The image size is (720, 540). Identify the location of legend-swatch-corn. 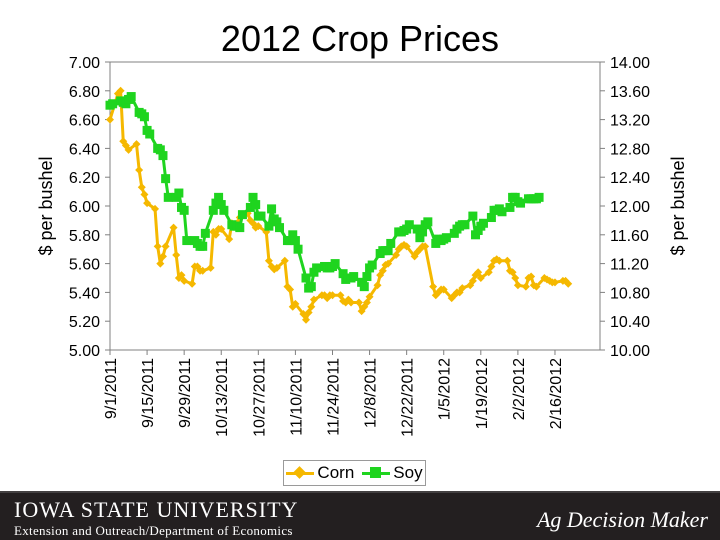
(300, 473).